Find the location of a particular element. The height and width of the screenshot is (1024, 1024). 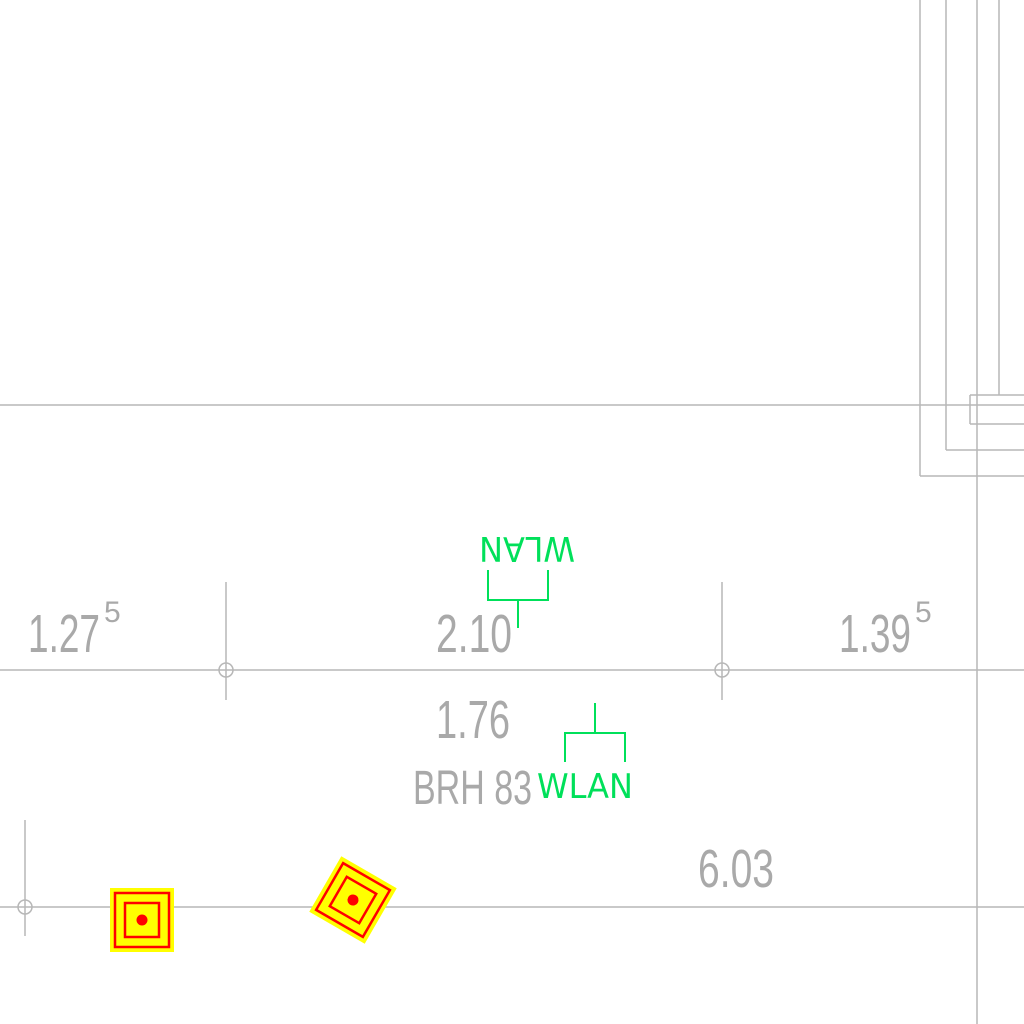

marker-square-outer is located at coordinates (142, 920).